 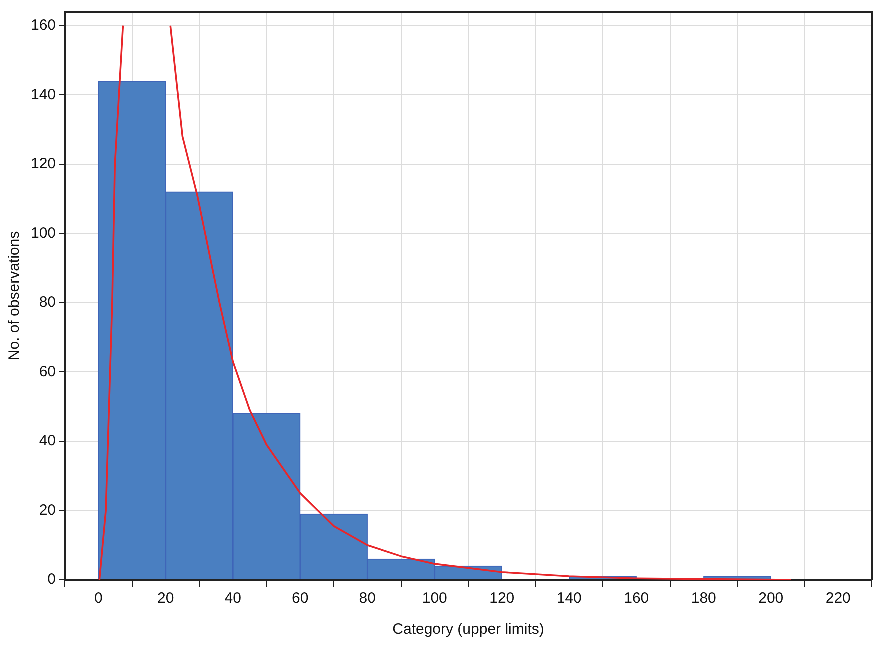 I want to click on x-axis-title: Category (upper limits), so click(x=468, y=629).